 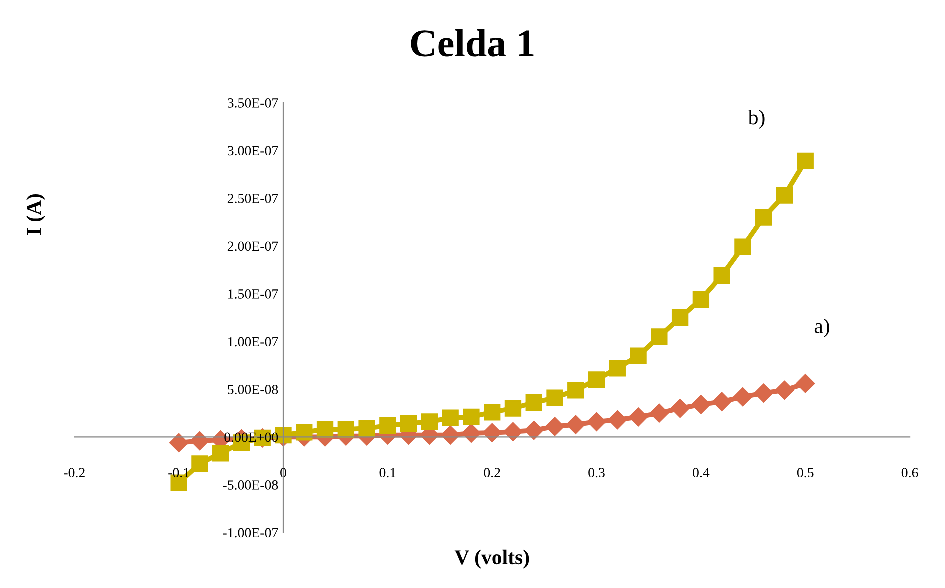 I want to click on x-tick-label: 0, so click(x=283, y=473).